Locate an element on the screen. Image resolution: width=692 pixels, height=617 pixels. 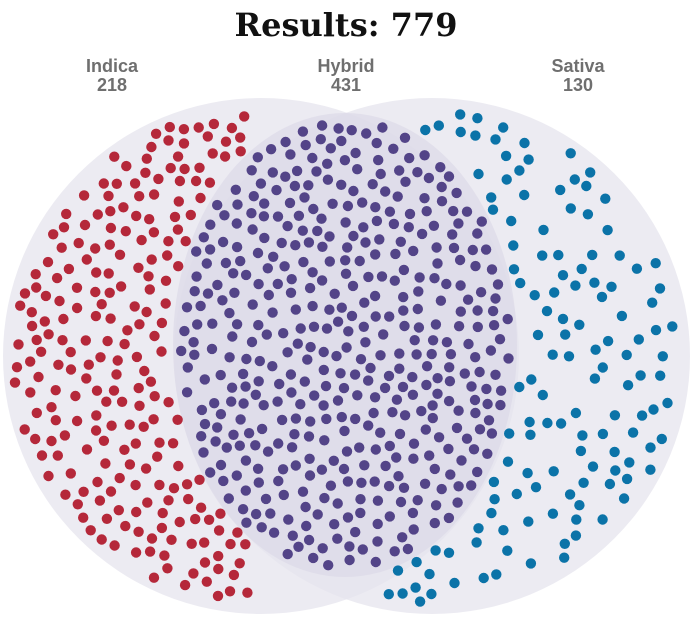
category-label-sativa: Sativa 130 is located at coordinates (578, 76).